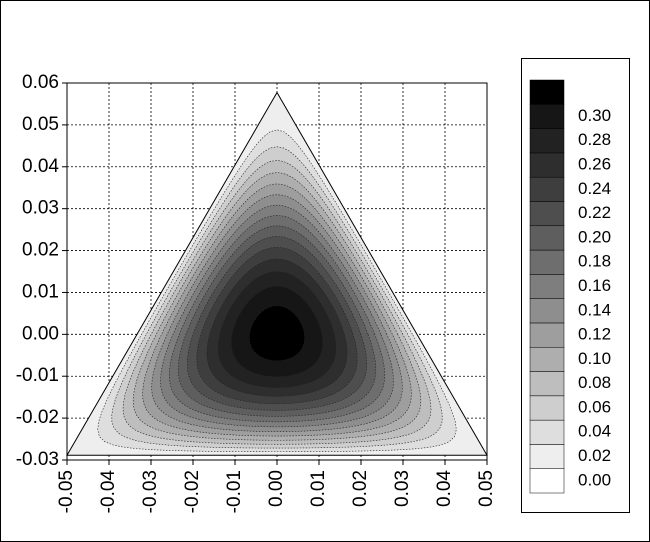  What do you see at coordinates (444, 488) in the screenshot?
I see `x-tick-label: 0.04` at bounding box center [444, 488].